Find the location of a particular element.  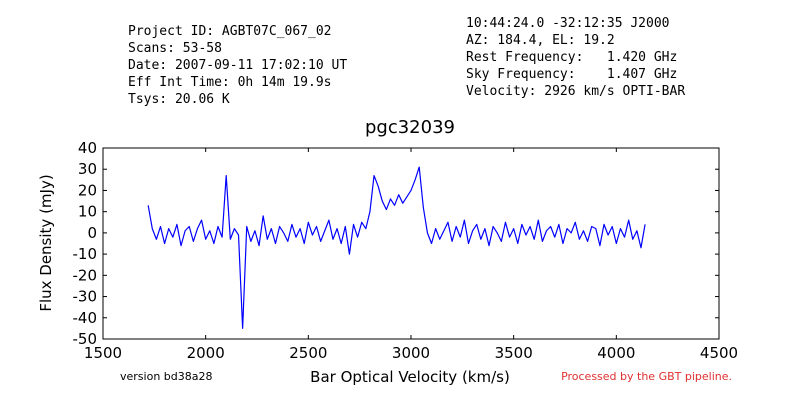

header-line: Velocity: 2926 km/s OPTI-BAR is located at coordinates (575, 91).